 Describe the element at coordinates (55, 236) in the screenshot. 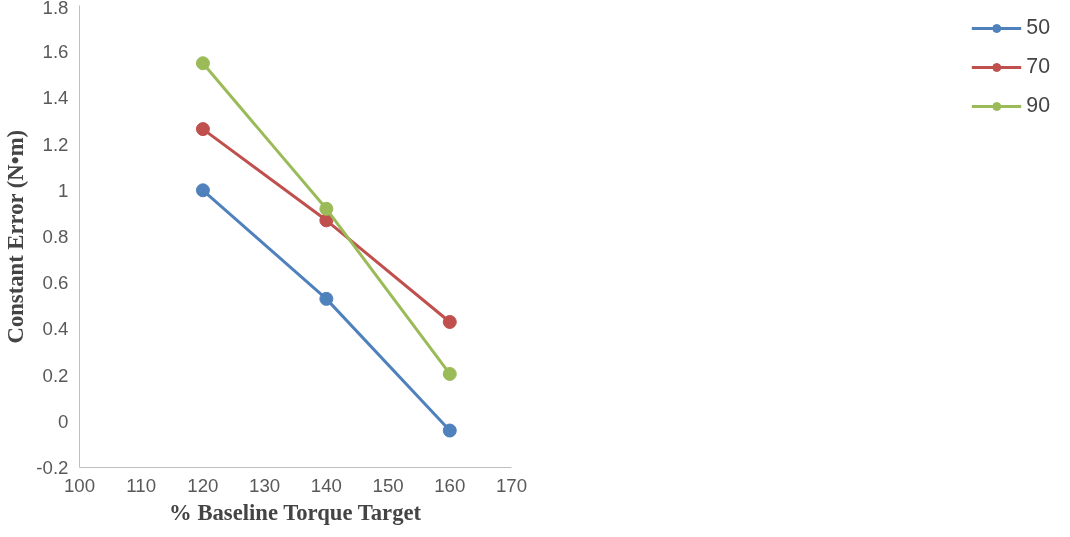

I see `y-tick-label: 0.8` at that location.